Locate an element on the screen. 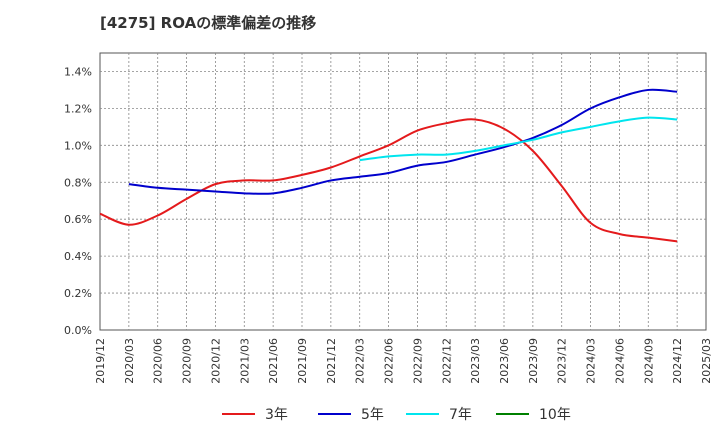 This screenshot has width=720, height=440. x-tick-label: 2022/09 is located at coordinates (417, 361).